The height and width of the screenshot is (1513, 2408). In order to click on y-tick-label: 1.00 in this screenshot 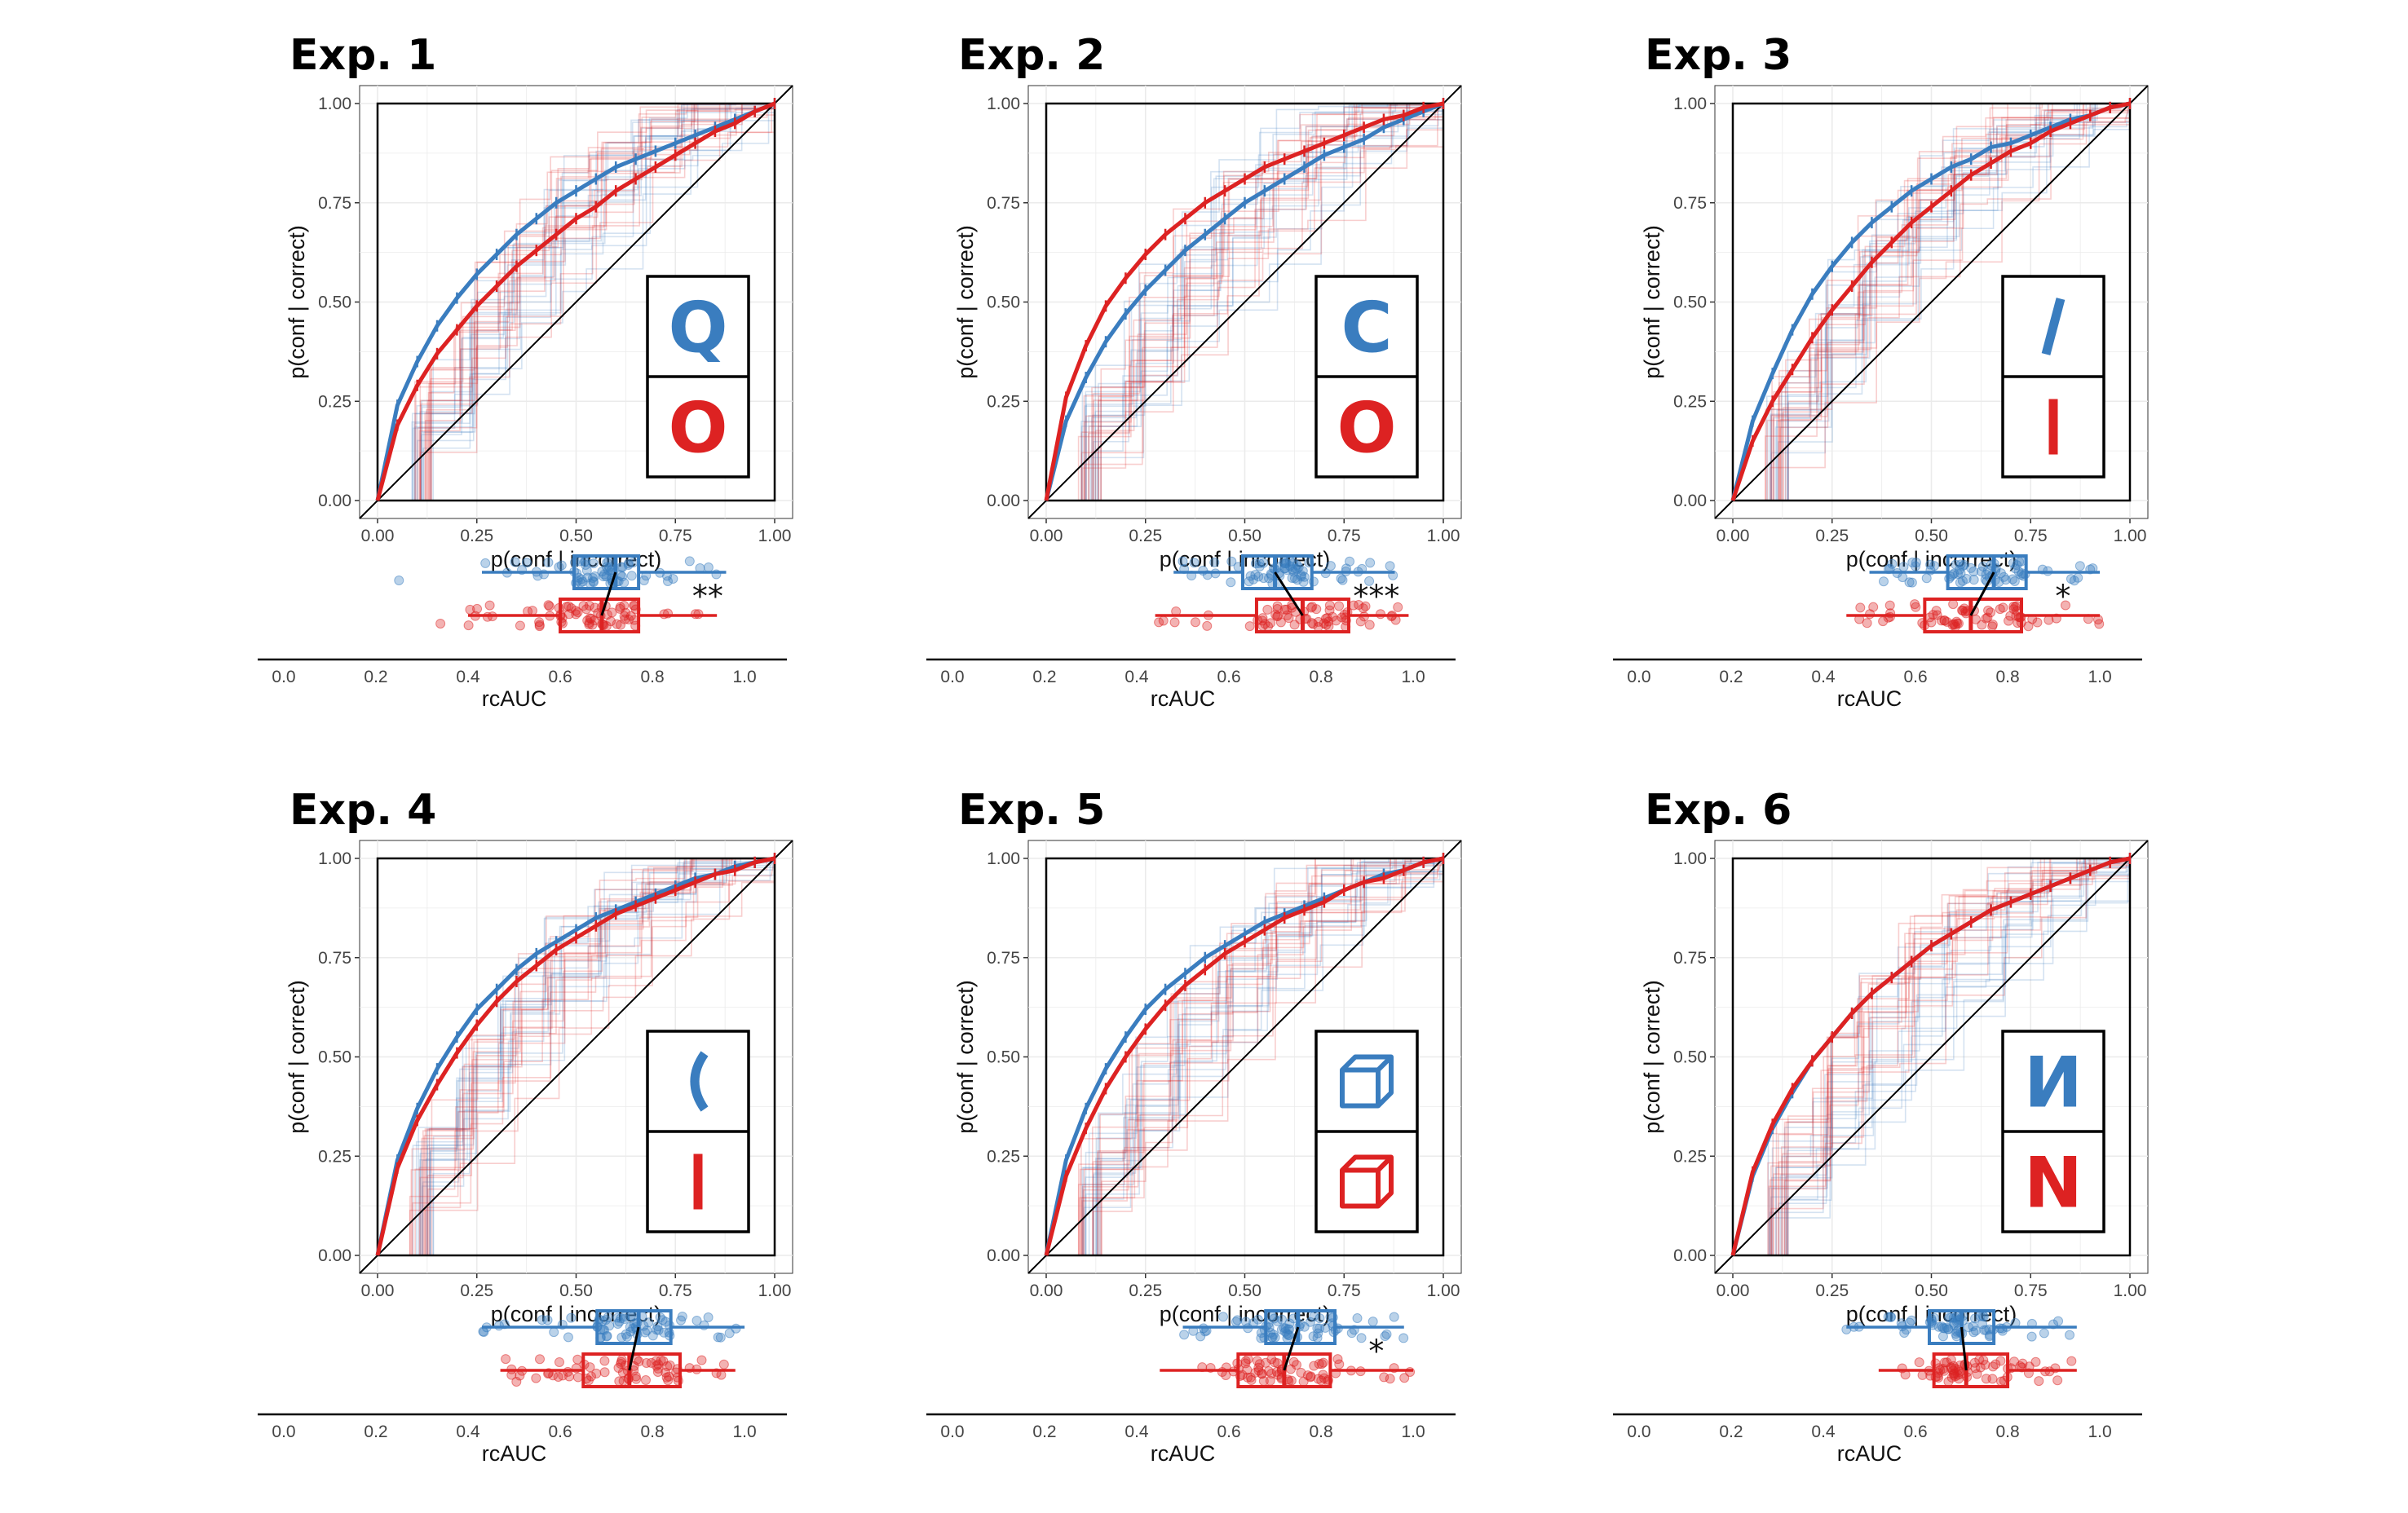, I will do `click(1003, 104)`.